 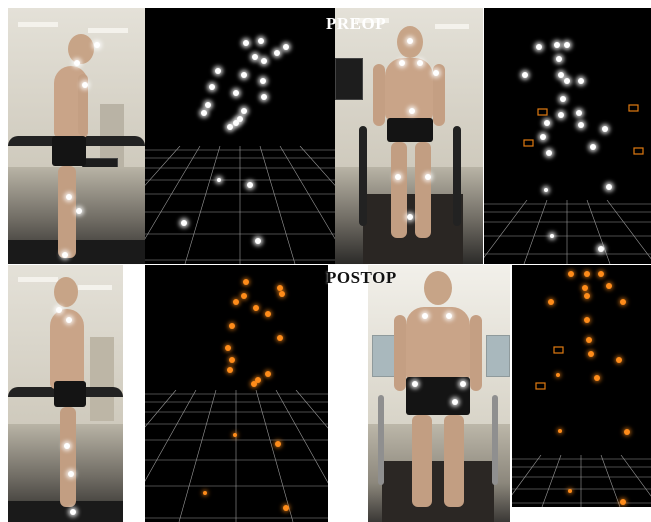 I want to click on preop-front-mocap, so click(x=567, y=136).